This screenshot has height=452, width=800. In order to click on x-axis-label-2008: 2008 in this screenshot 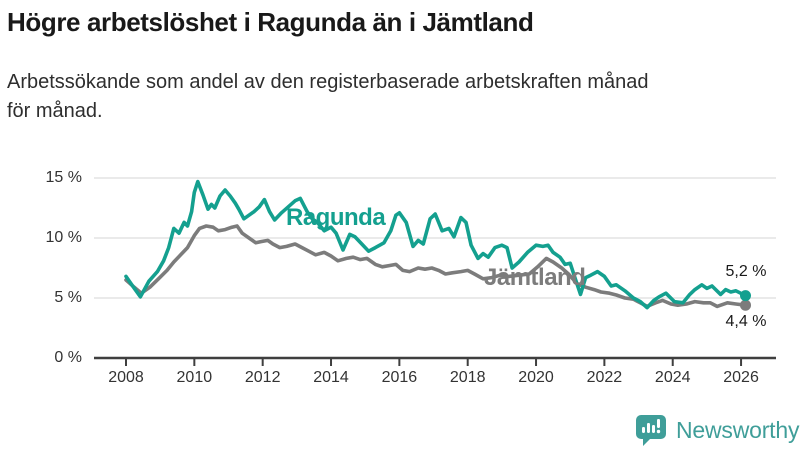, I will do `click(126, 377)`.